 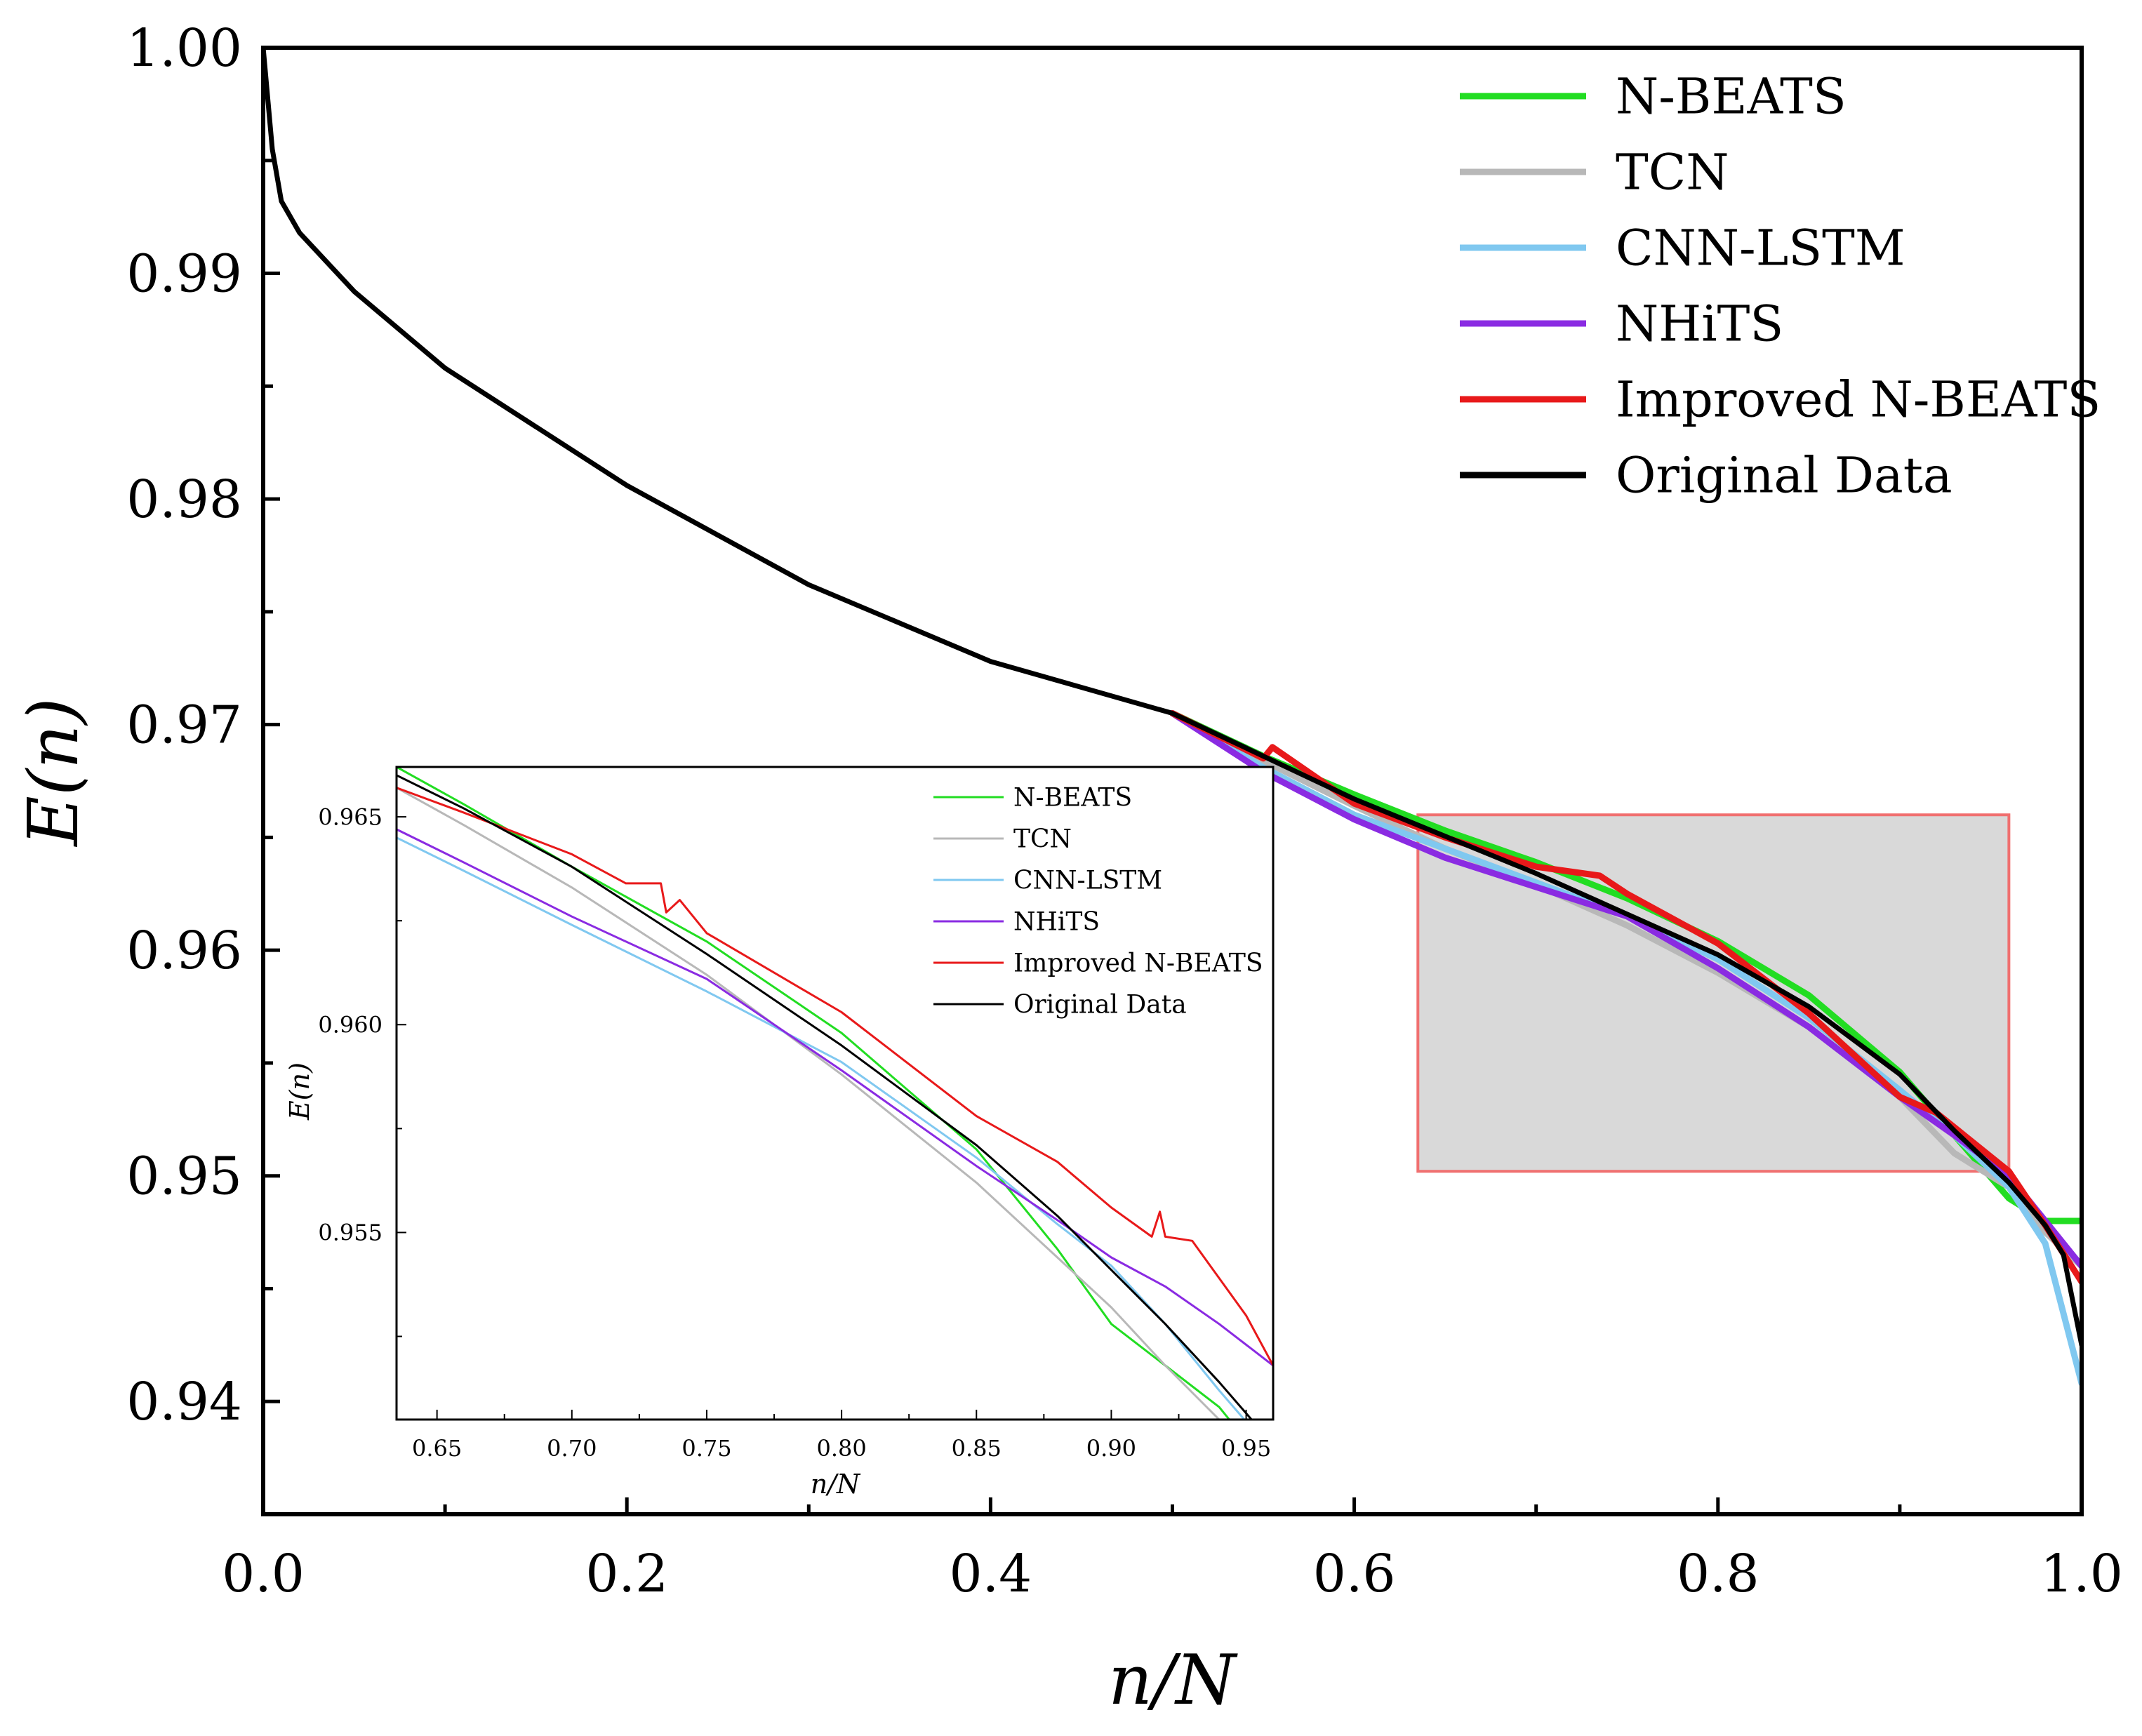 I want to click on inset-x-tick-label: 0.80, so click(x=841, y=1448).